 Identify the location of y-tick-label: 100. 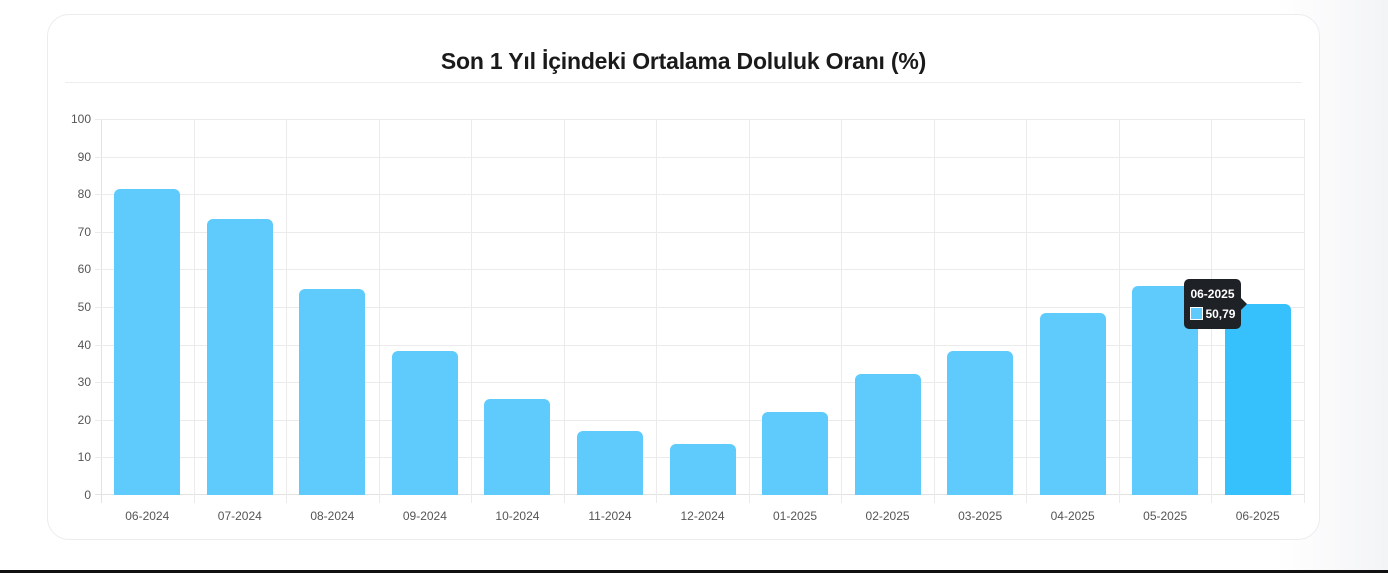
(80, 119).